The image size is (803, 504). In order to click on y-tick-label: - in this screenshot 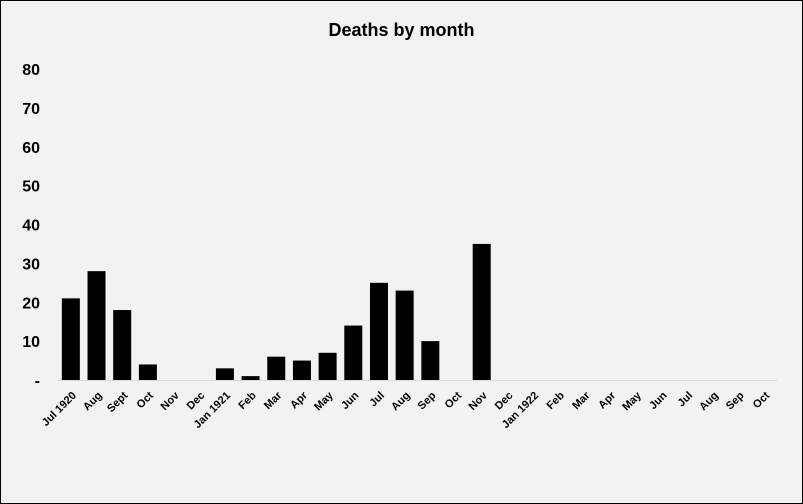, I will do `click(37, 381)`.